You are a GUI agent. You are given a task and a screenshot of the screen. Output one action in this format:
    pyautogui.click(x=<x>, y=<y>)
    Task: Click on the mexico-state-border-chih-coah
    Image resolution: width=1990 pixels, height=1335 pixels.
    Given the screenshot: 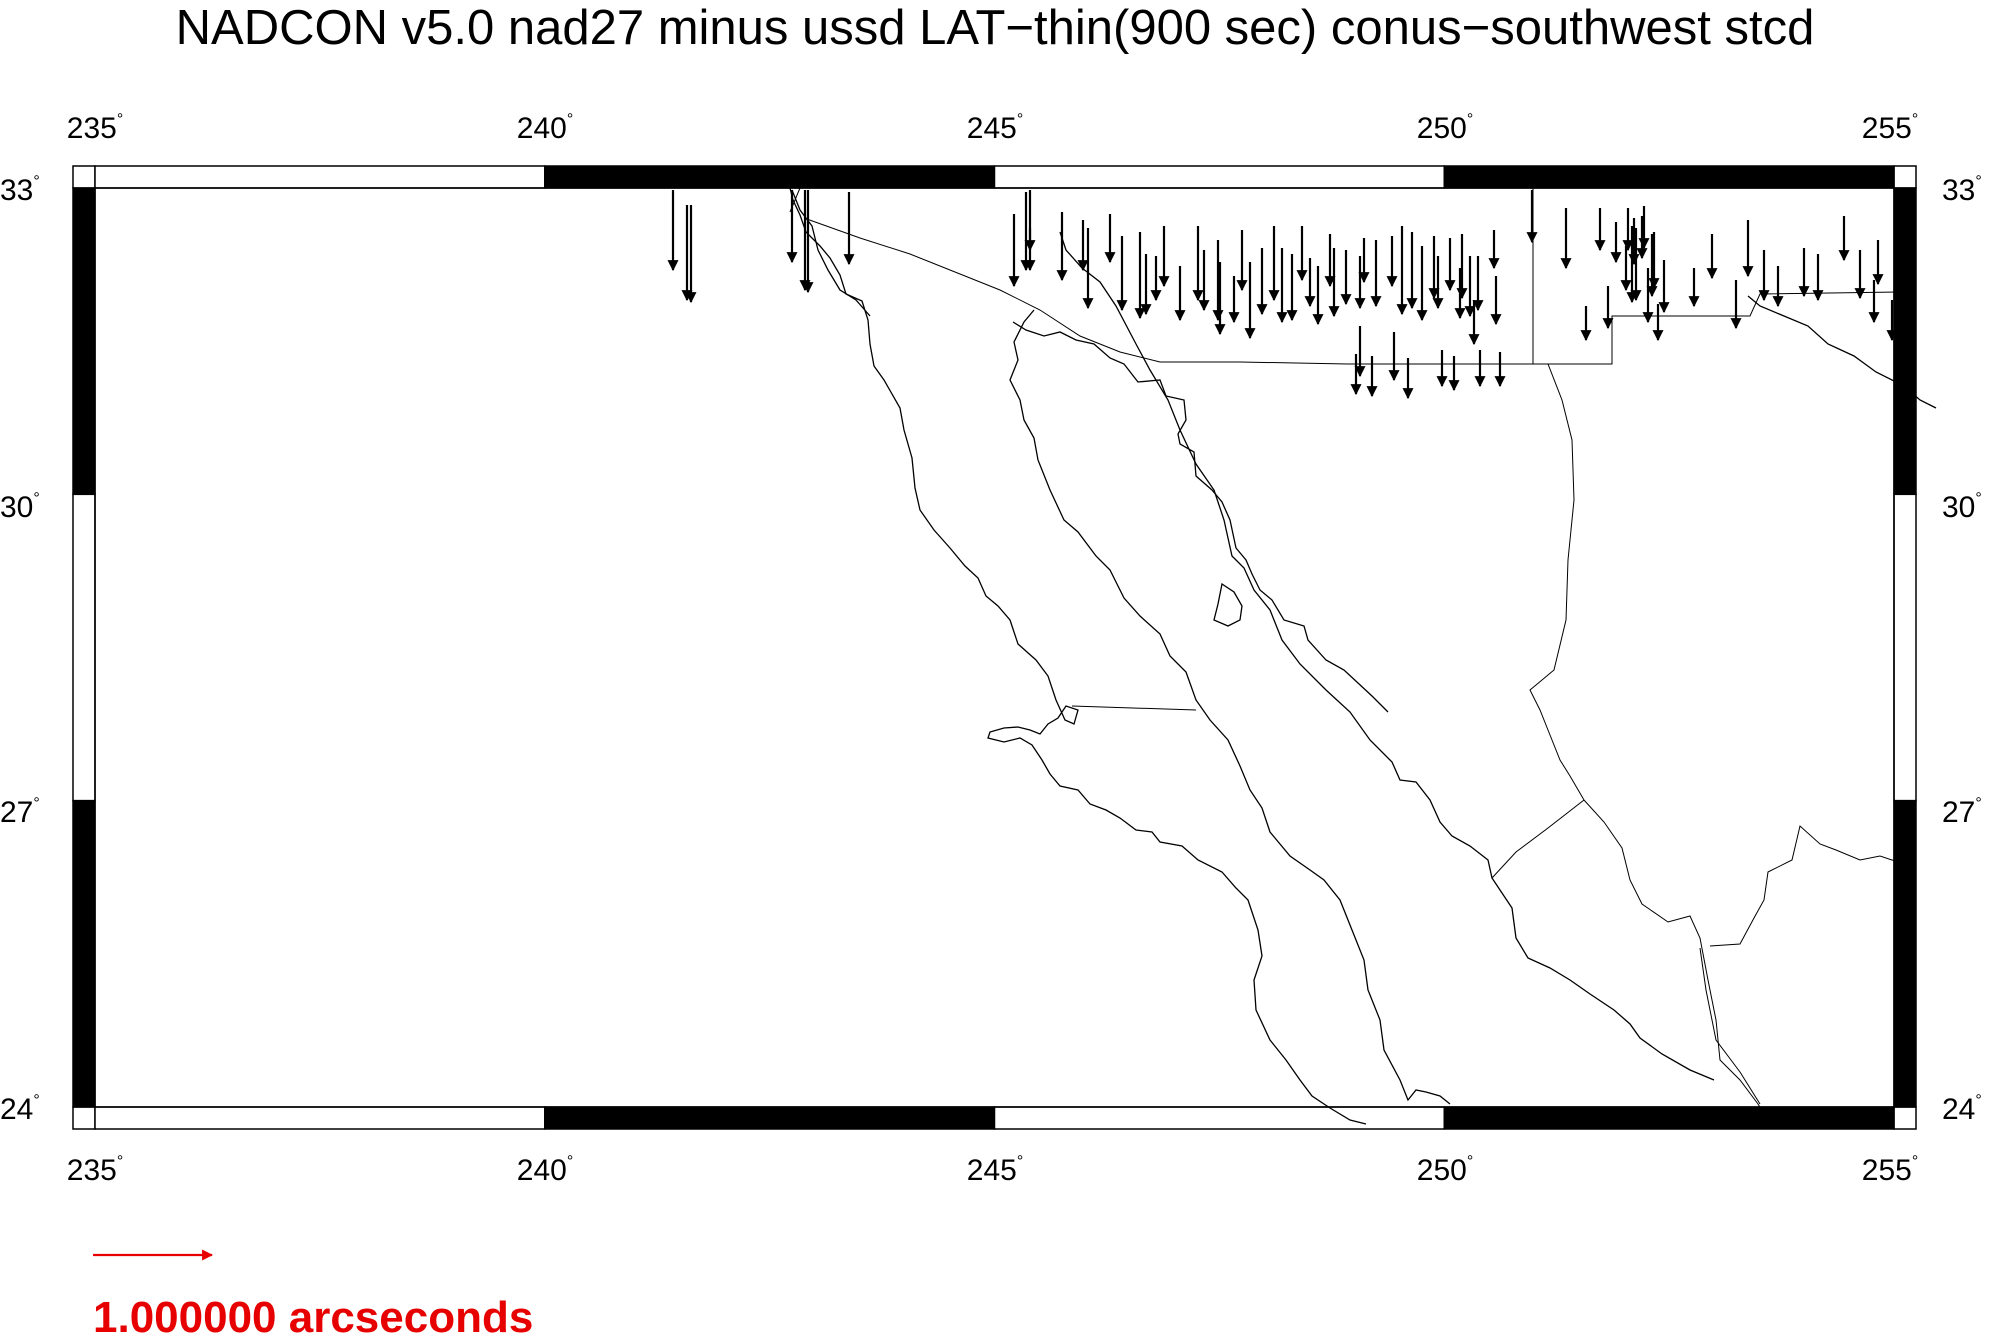 What is the action you would take?
    pyautogui.click(x=1804, y=886)
    